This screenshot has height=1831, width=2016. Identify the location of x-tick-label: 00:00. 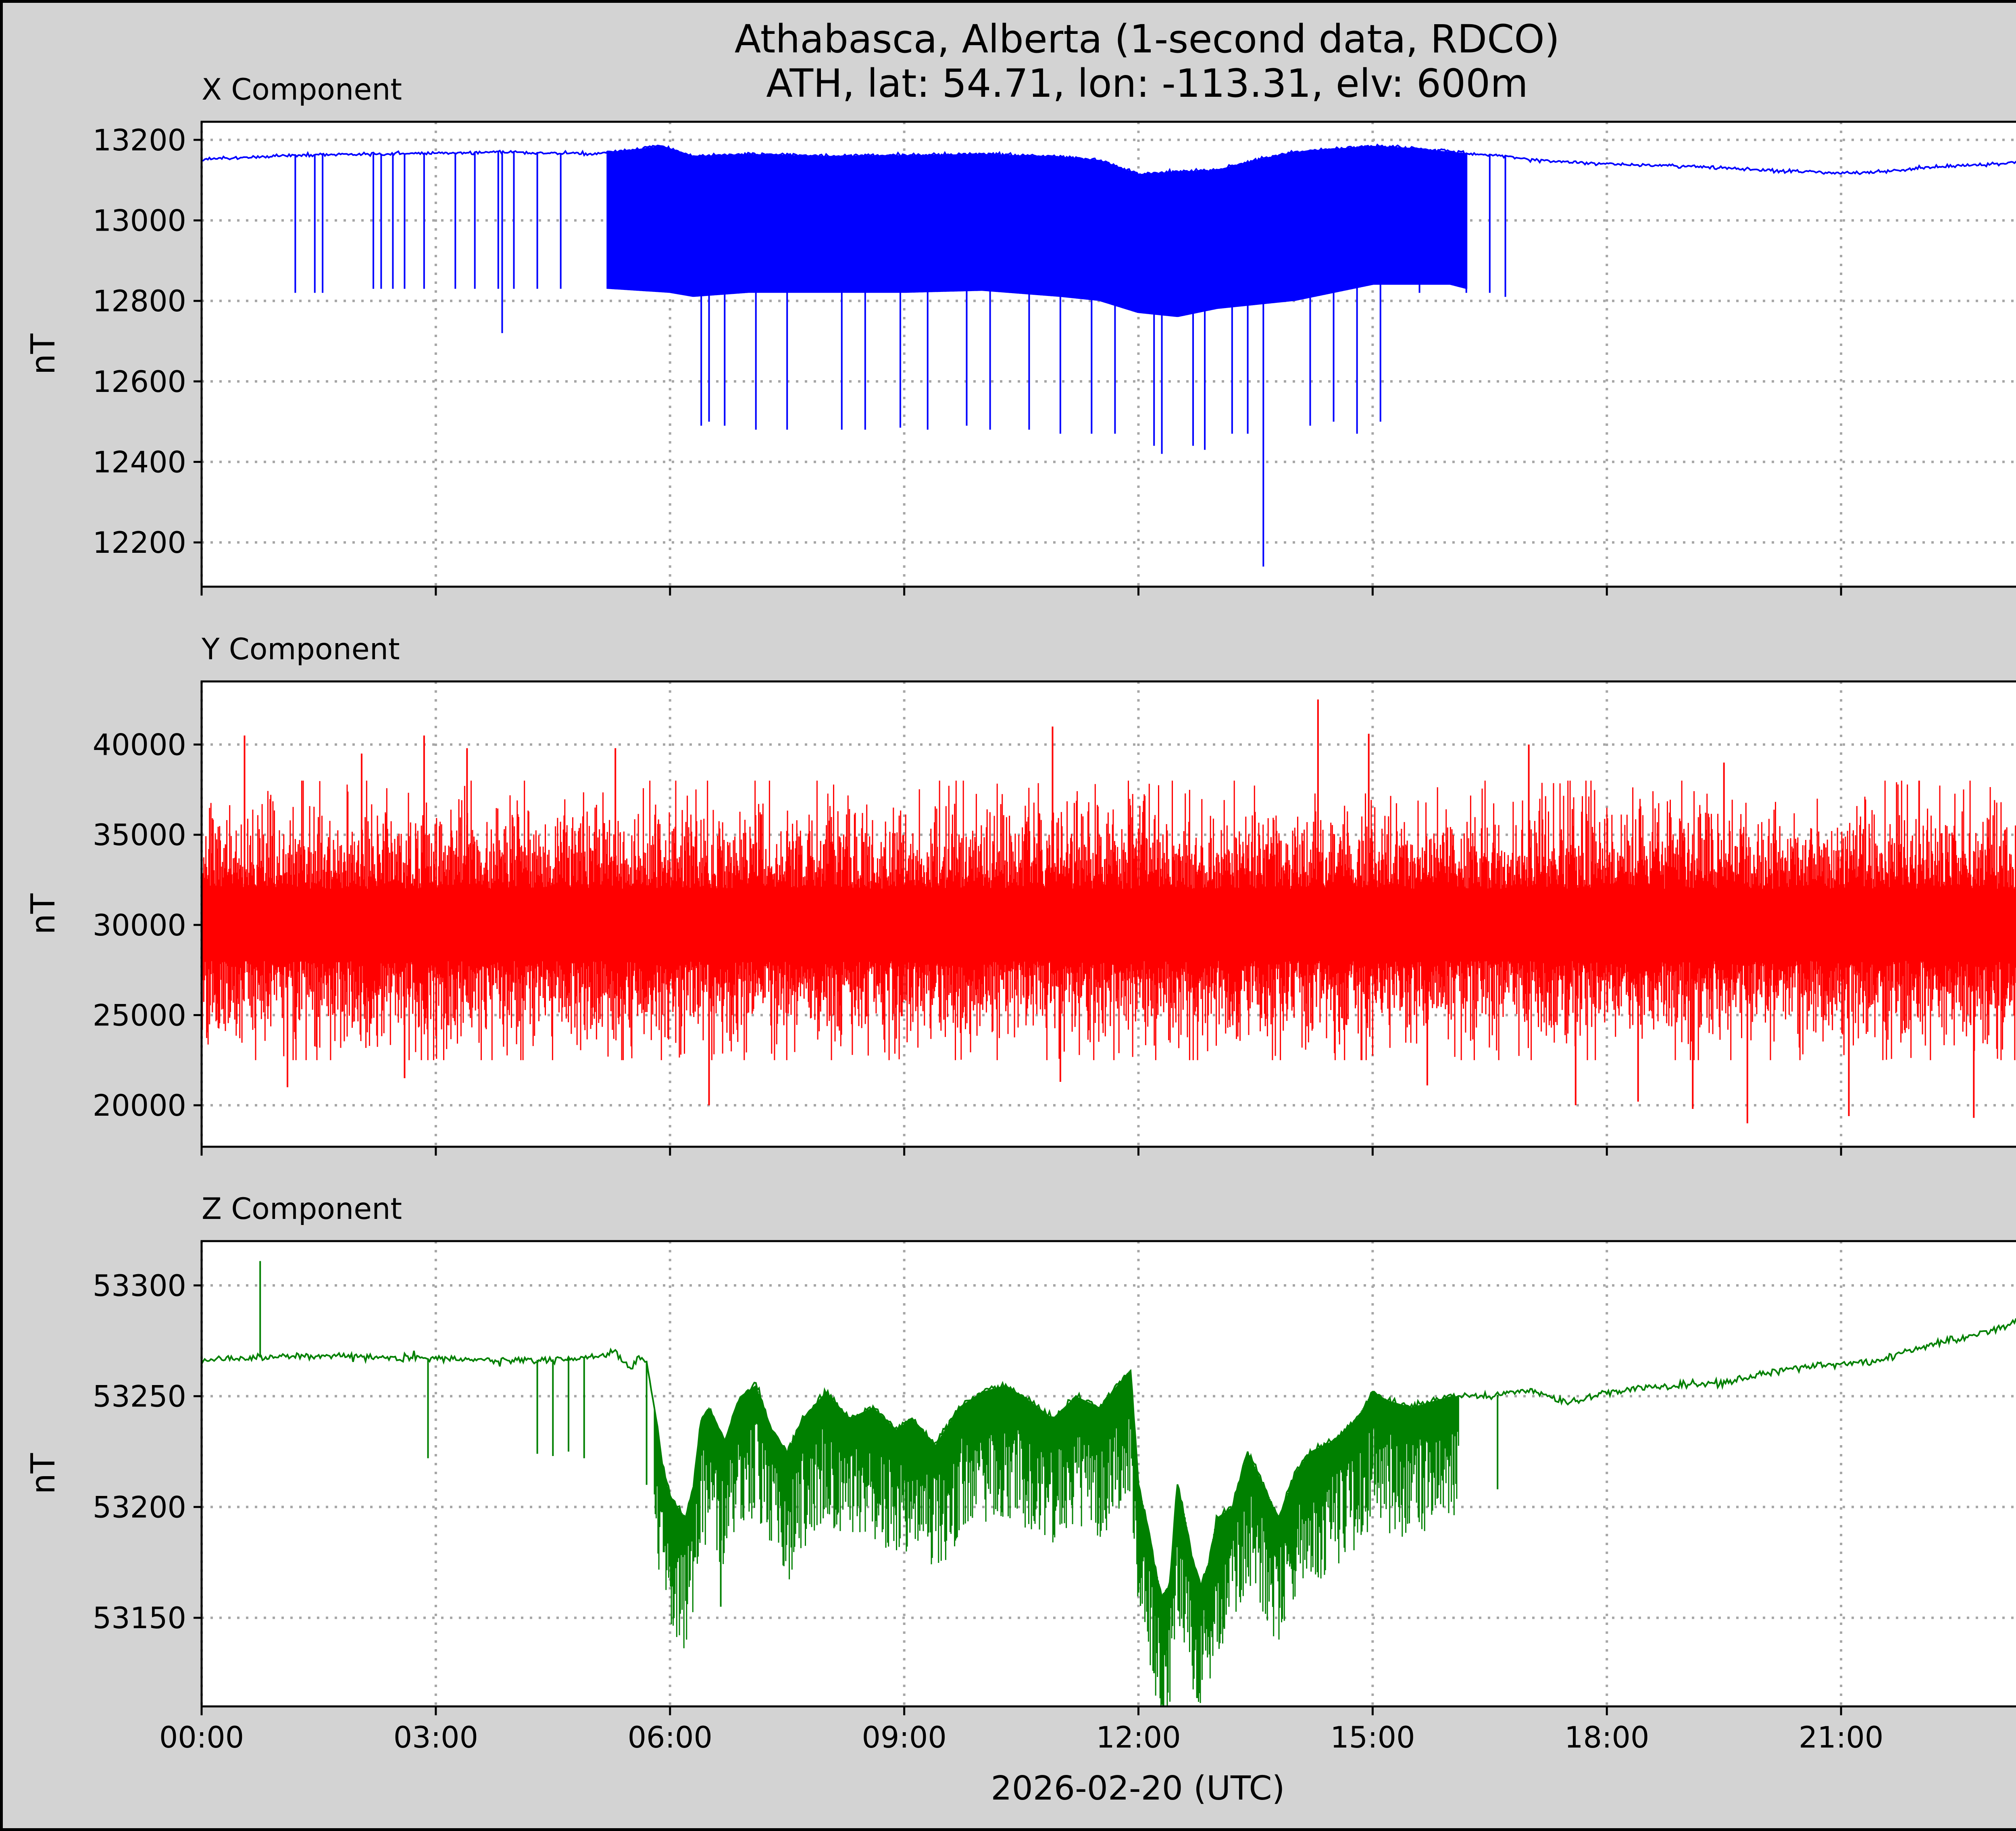
(201, 1738).